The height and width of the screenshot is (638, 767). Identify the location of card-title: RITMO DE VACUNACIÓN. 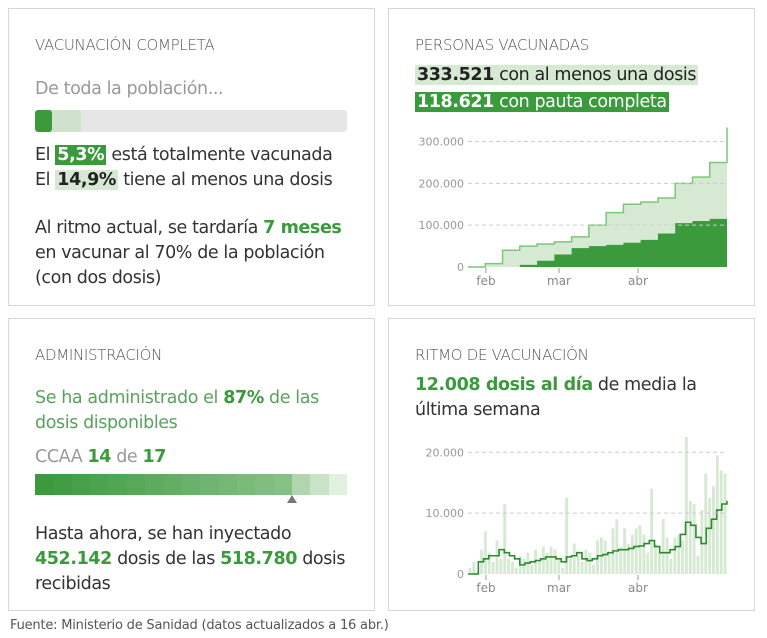
(502, 355).